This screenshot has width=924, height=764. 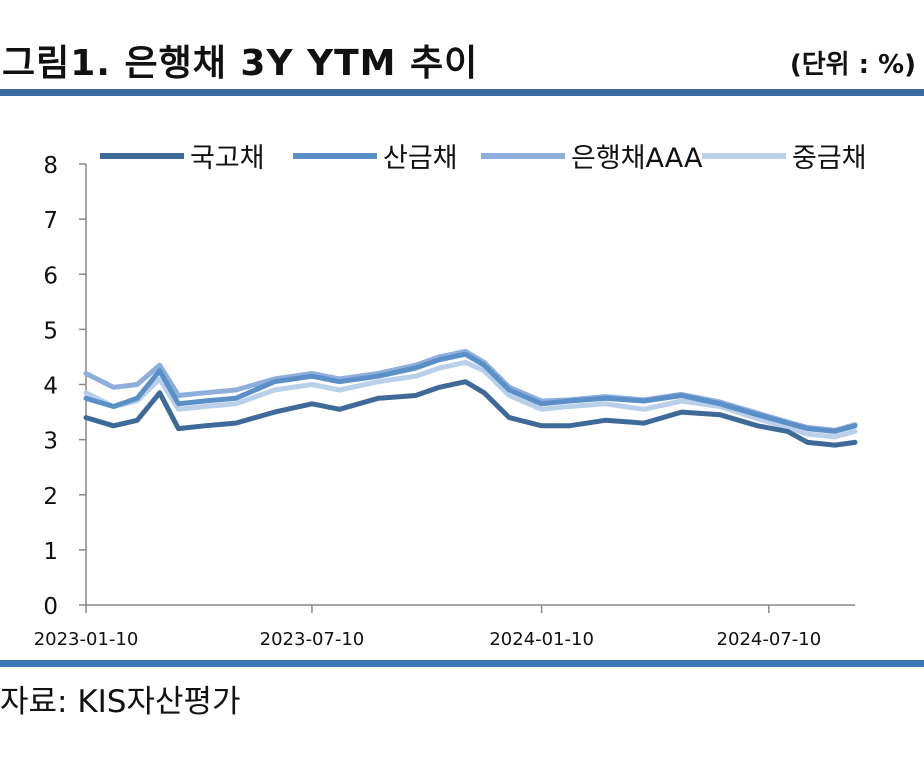 What do you see at coordinates (86, 639) in the screenshot?
I see `x-tick-label: 2023-01-10` at bounding box center [86, 639].